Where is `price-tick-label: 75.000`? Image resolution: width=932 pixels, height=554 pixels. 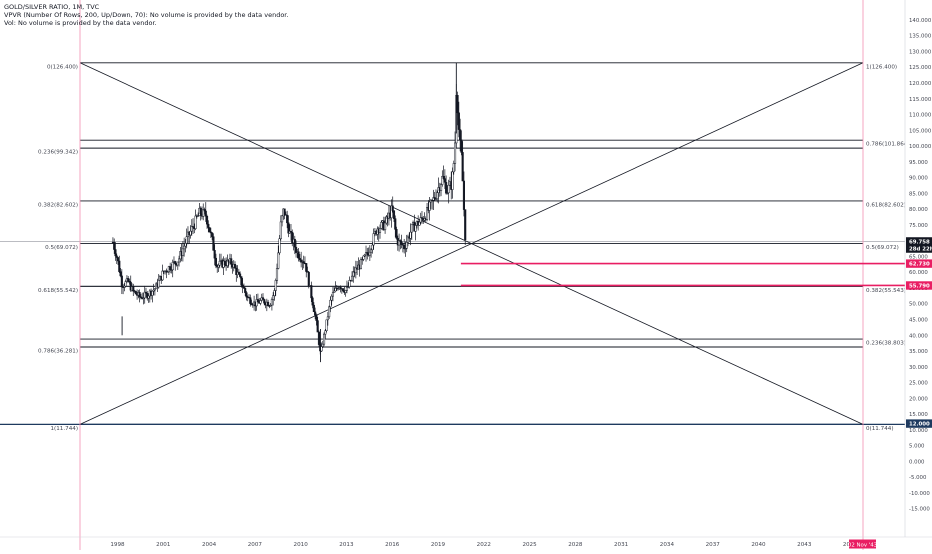 price-tick-label: 75.000 is located at coordinates (918, 226).